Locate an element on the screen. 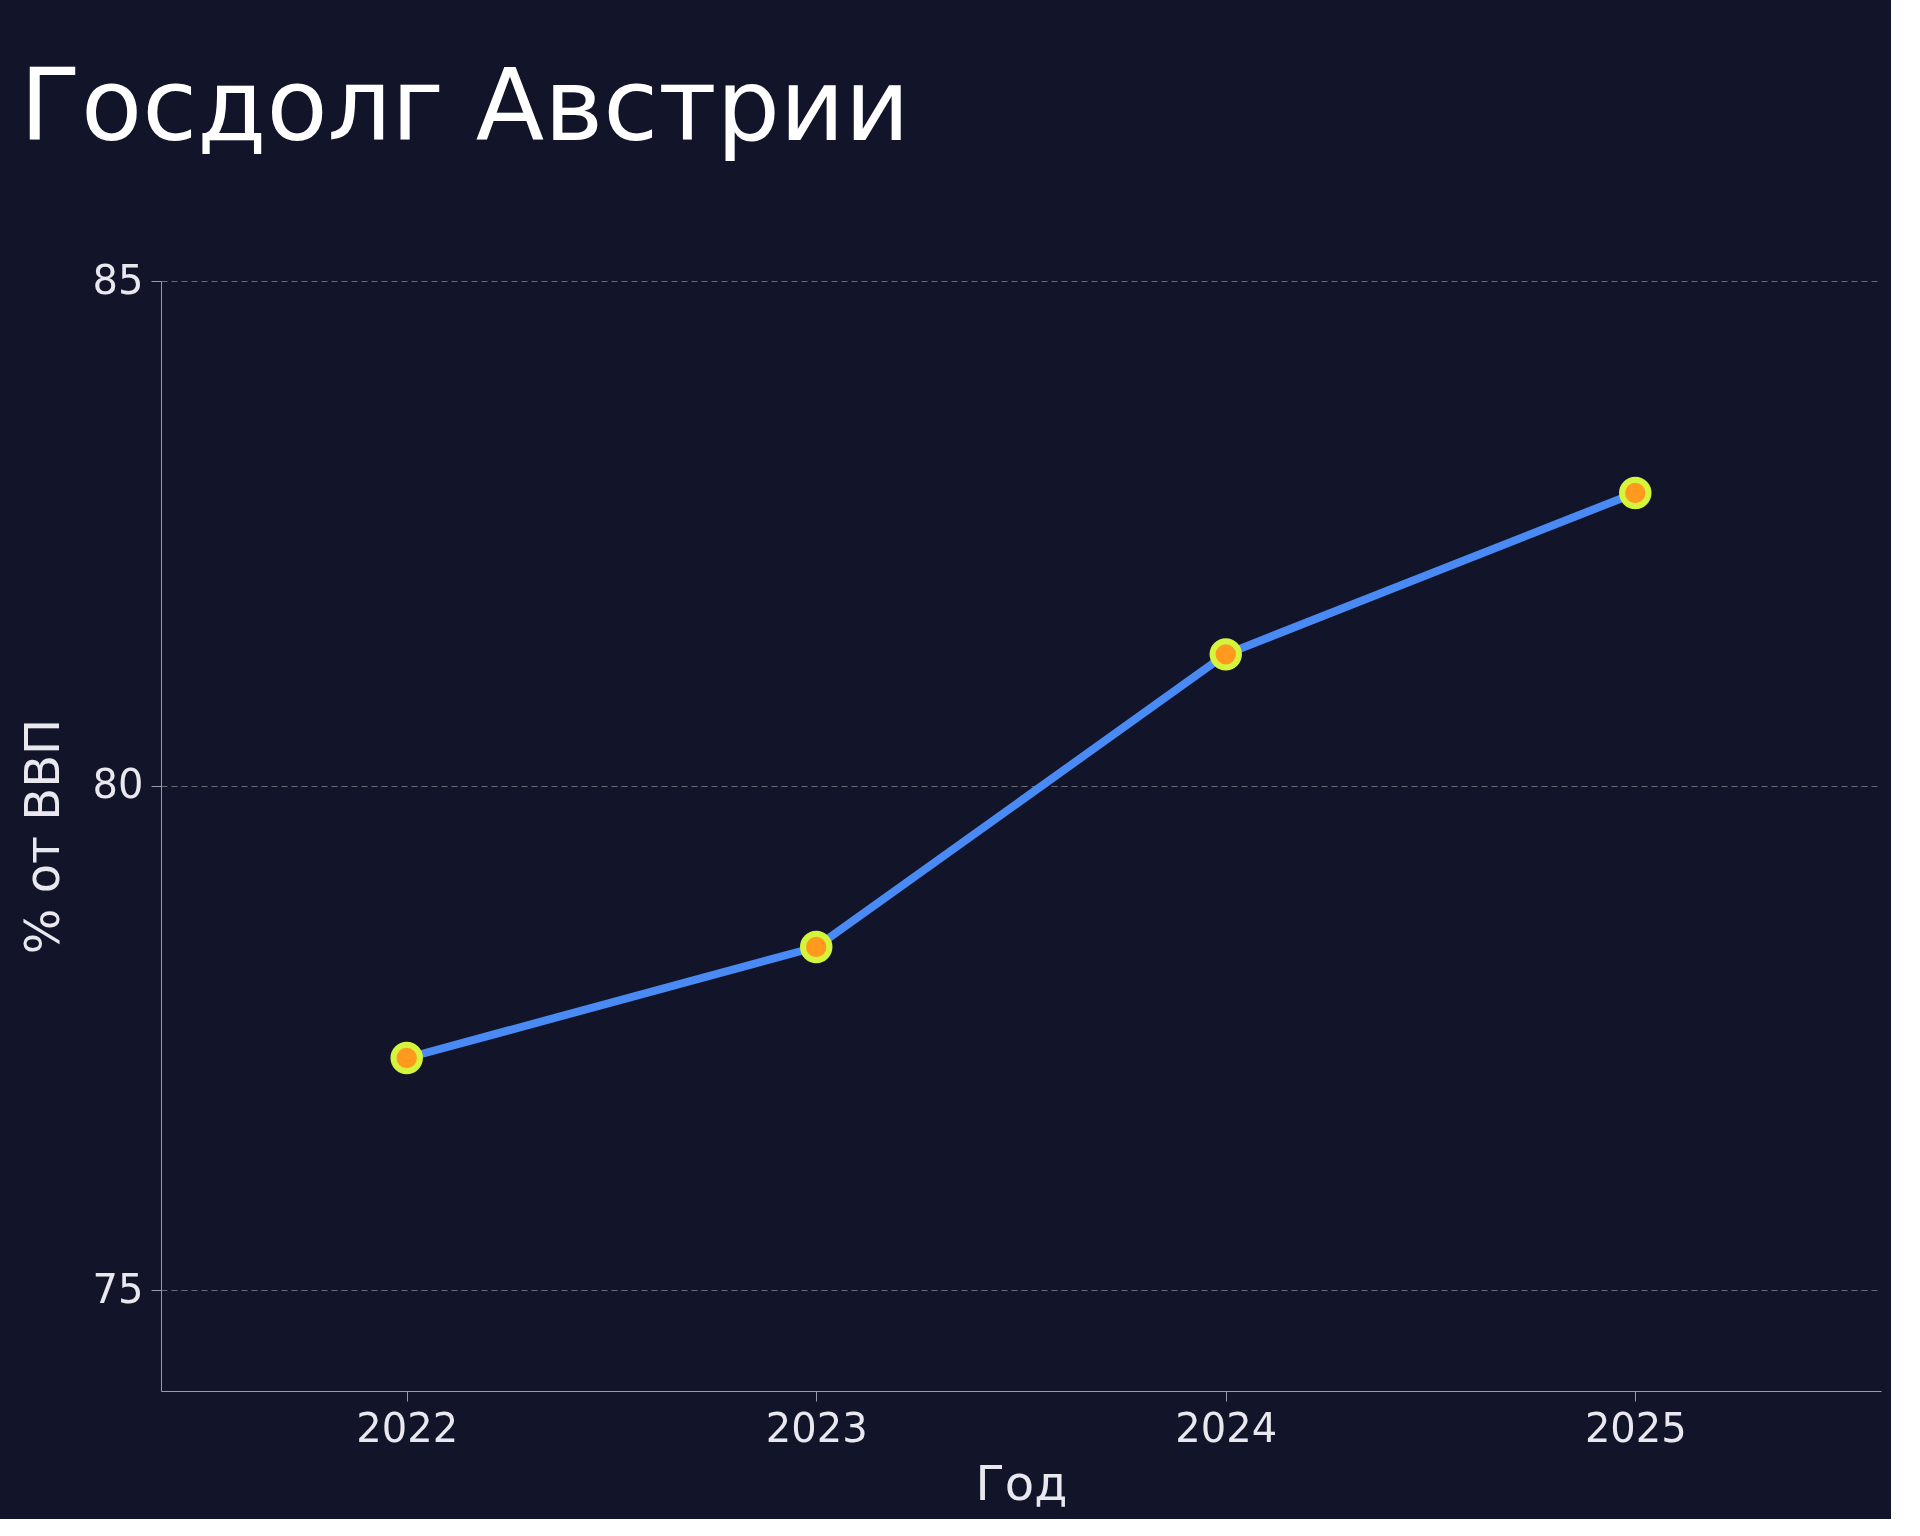 This screenshot has width=1920, height=1536. y-tick-label: 80 is located at coordinates (118, 784).